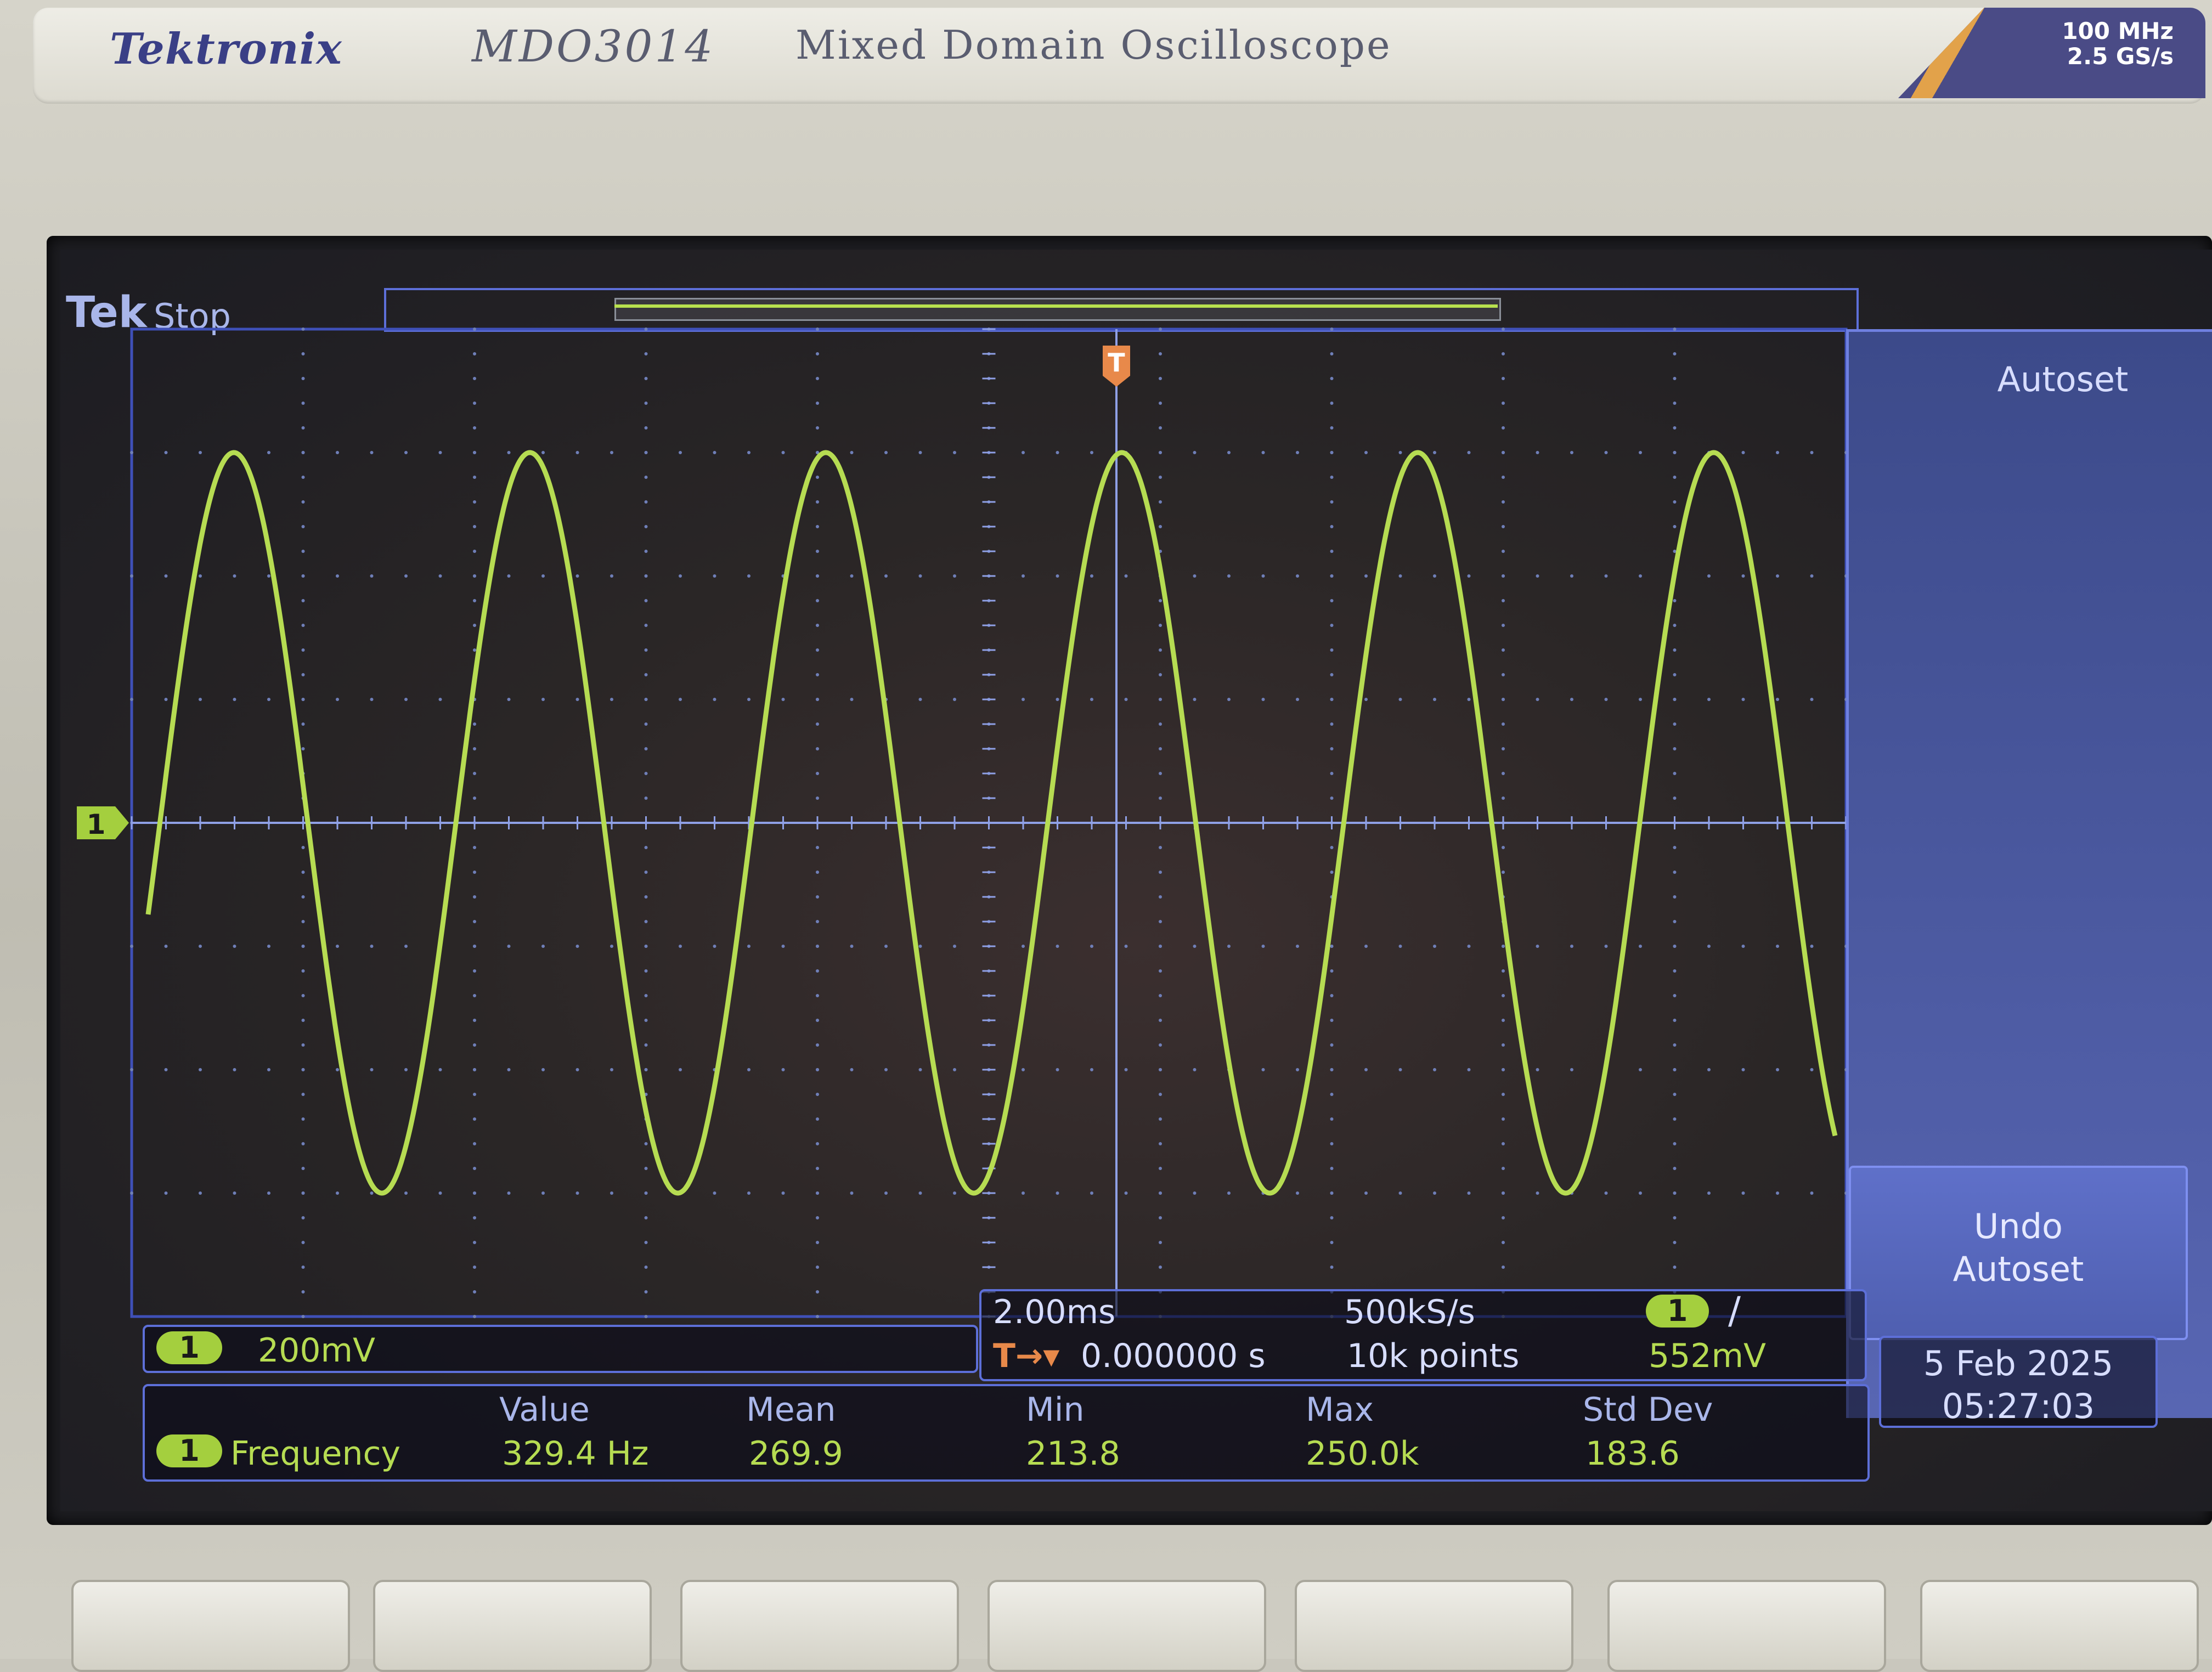 This screenshot has height=1672, width=2212. Describe the element at coordinates (1340, 1410) in the screenshot. I see `meas-header-max: Max` at that location.